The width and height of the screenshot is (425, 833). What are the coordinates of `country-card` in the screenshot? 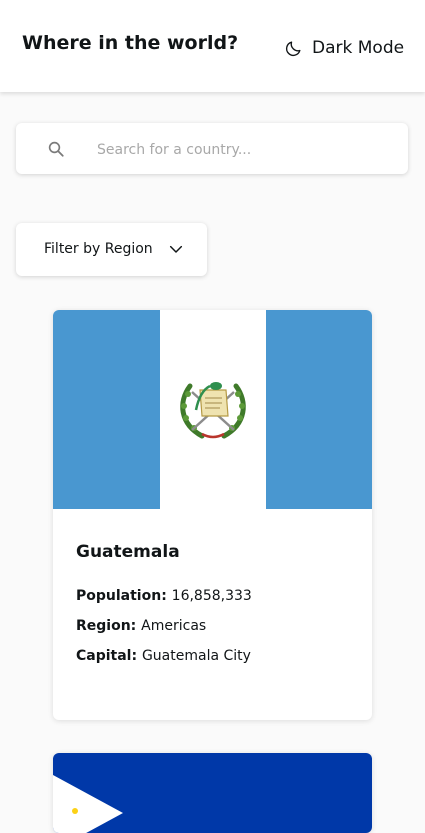 It's located at (212, 793).